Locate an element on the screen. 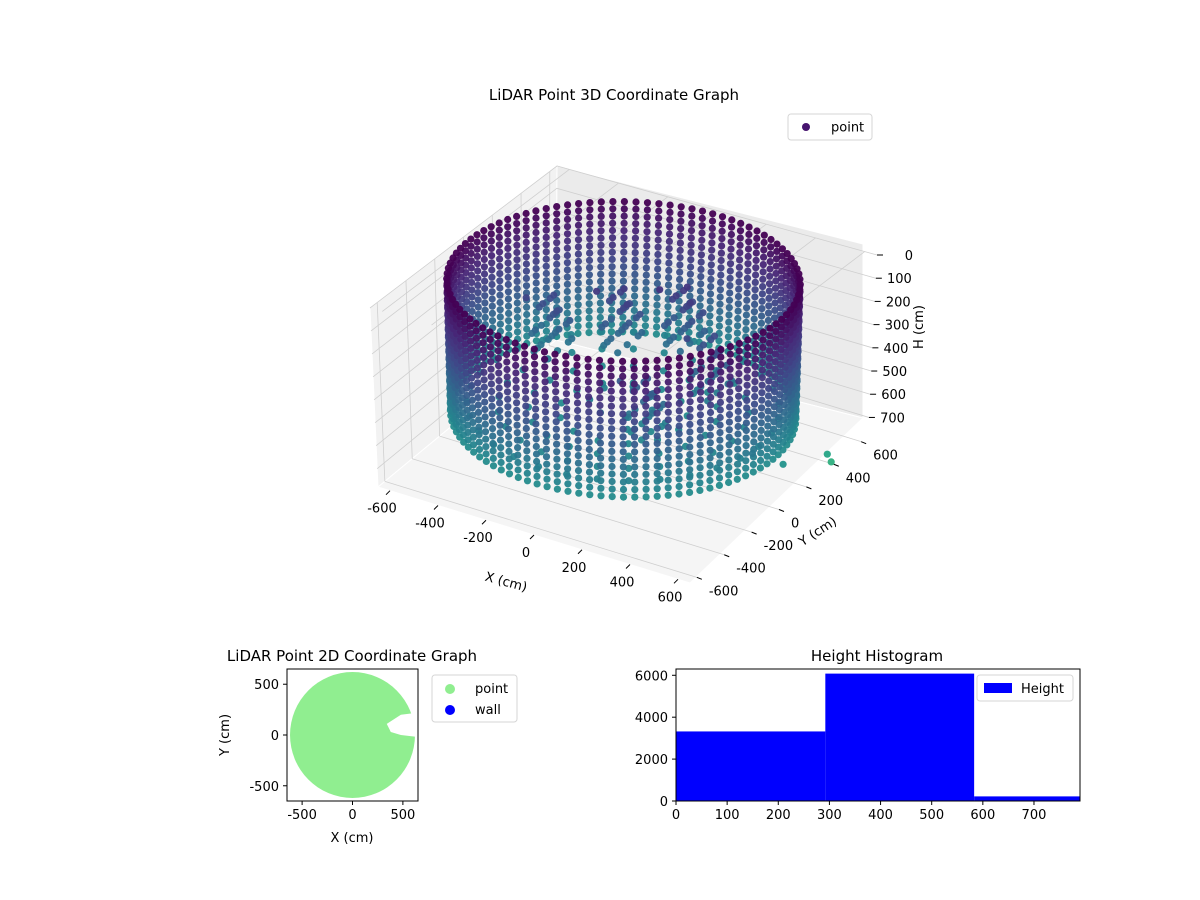  histogram-y-tick-label: 4000 is located at coordinates (651, 718).